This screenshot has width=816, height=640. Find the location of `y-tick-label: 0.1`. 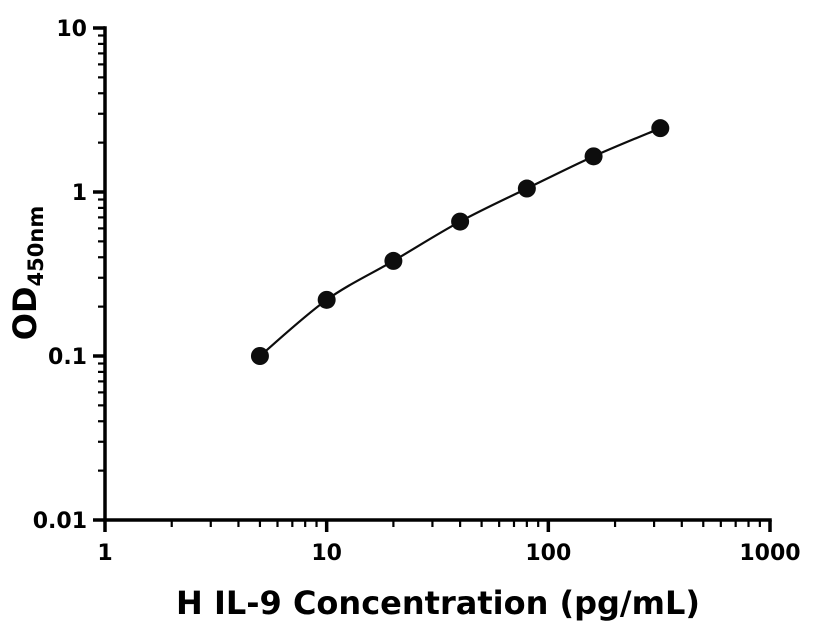

y-tick-label: 0.1 is located at coordinates (67, 357).